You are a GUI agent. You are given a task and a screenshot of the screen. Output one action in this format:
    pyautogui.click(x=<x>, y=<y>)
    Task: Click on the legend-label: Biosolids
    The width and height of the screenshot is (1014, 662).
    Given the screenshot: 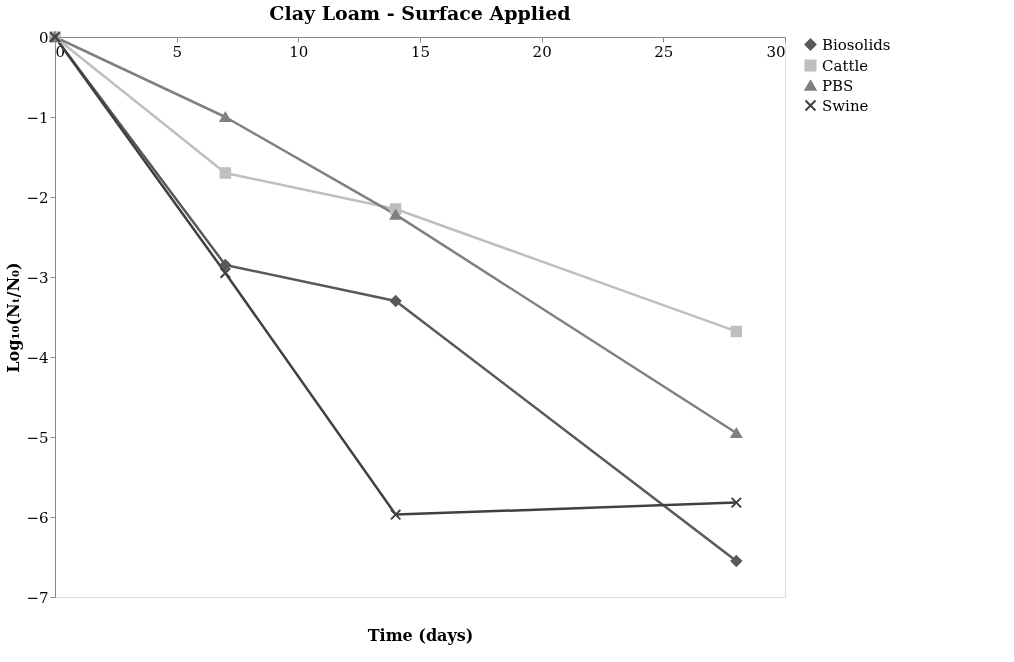 What is the action you would take?
    pyautogui.click(x=856, y=44)
    